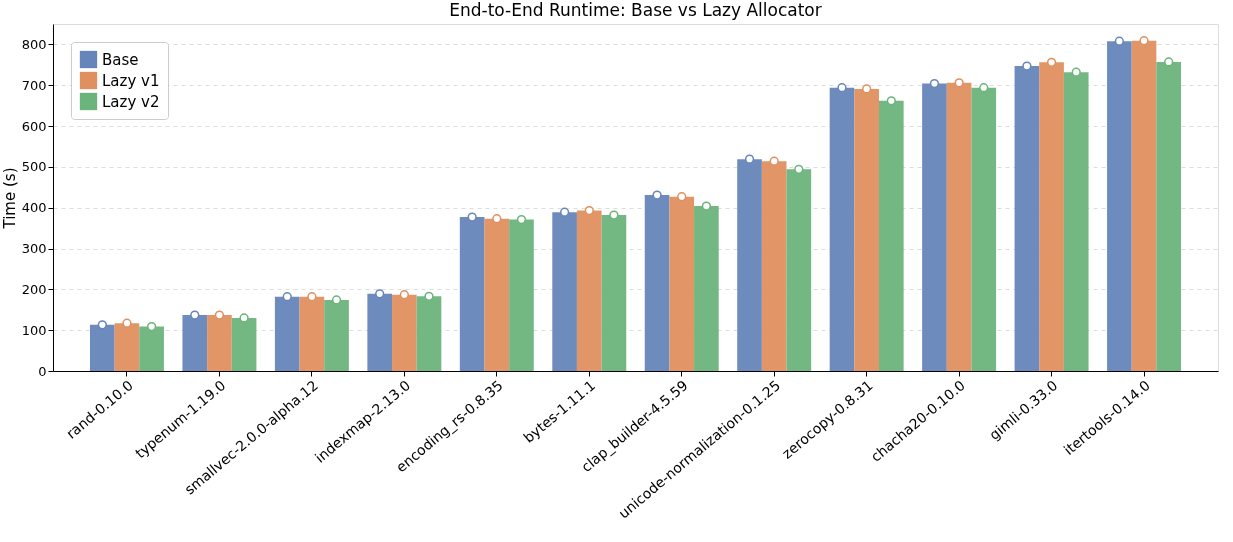  I want to click on y-tick-label: 300, so click(34, 249).